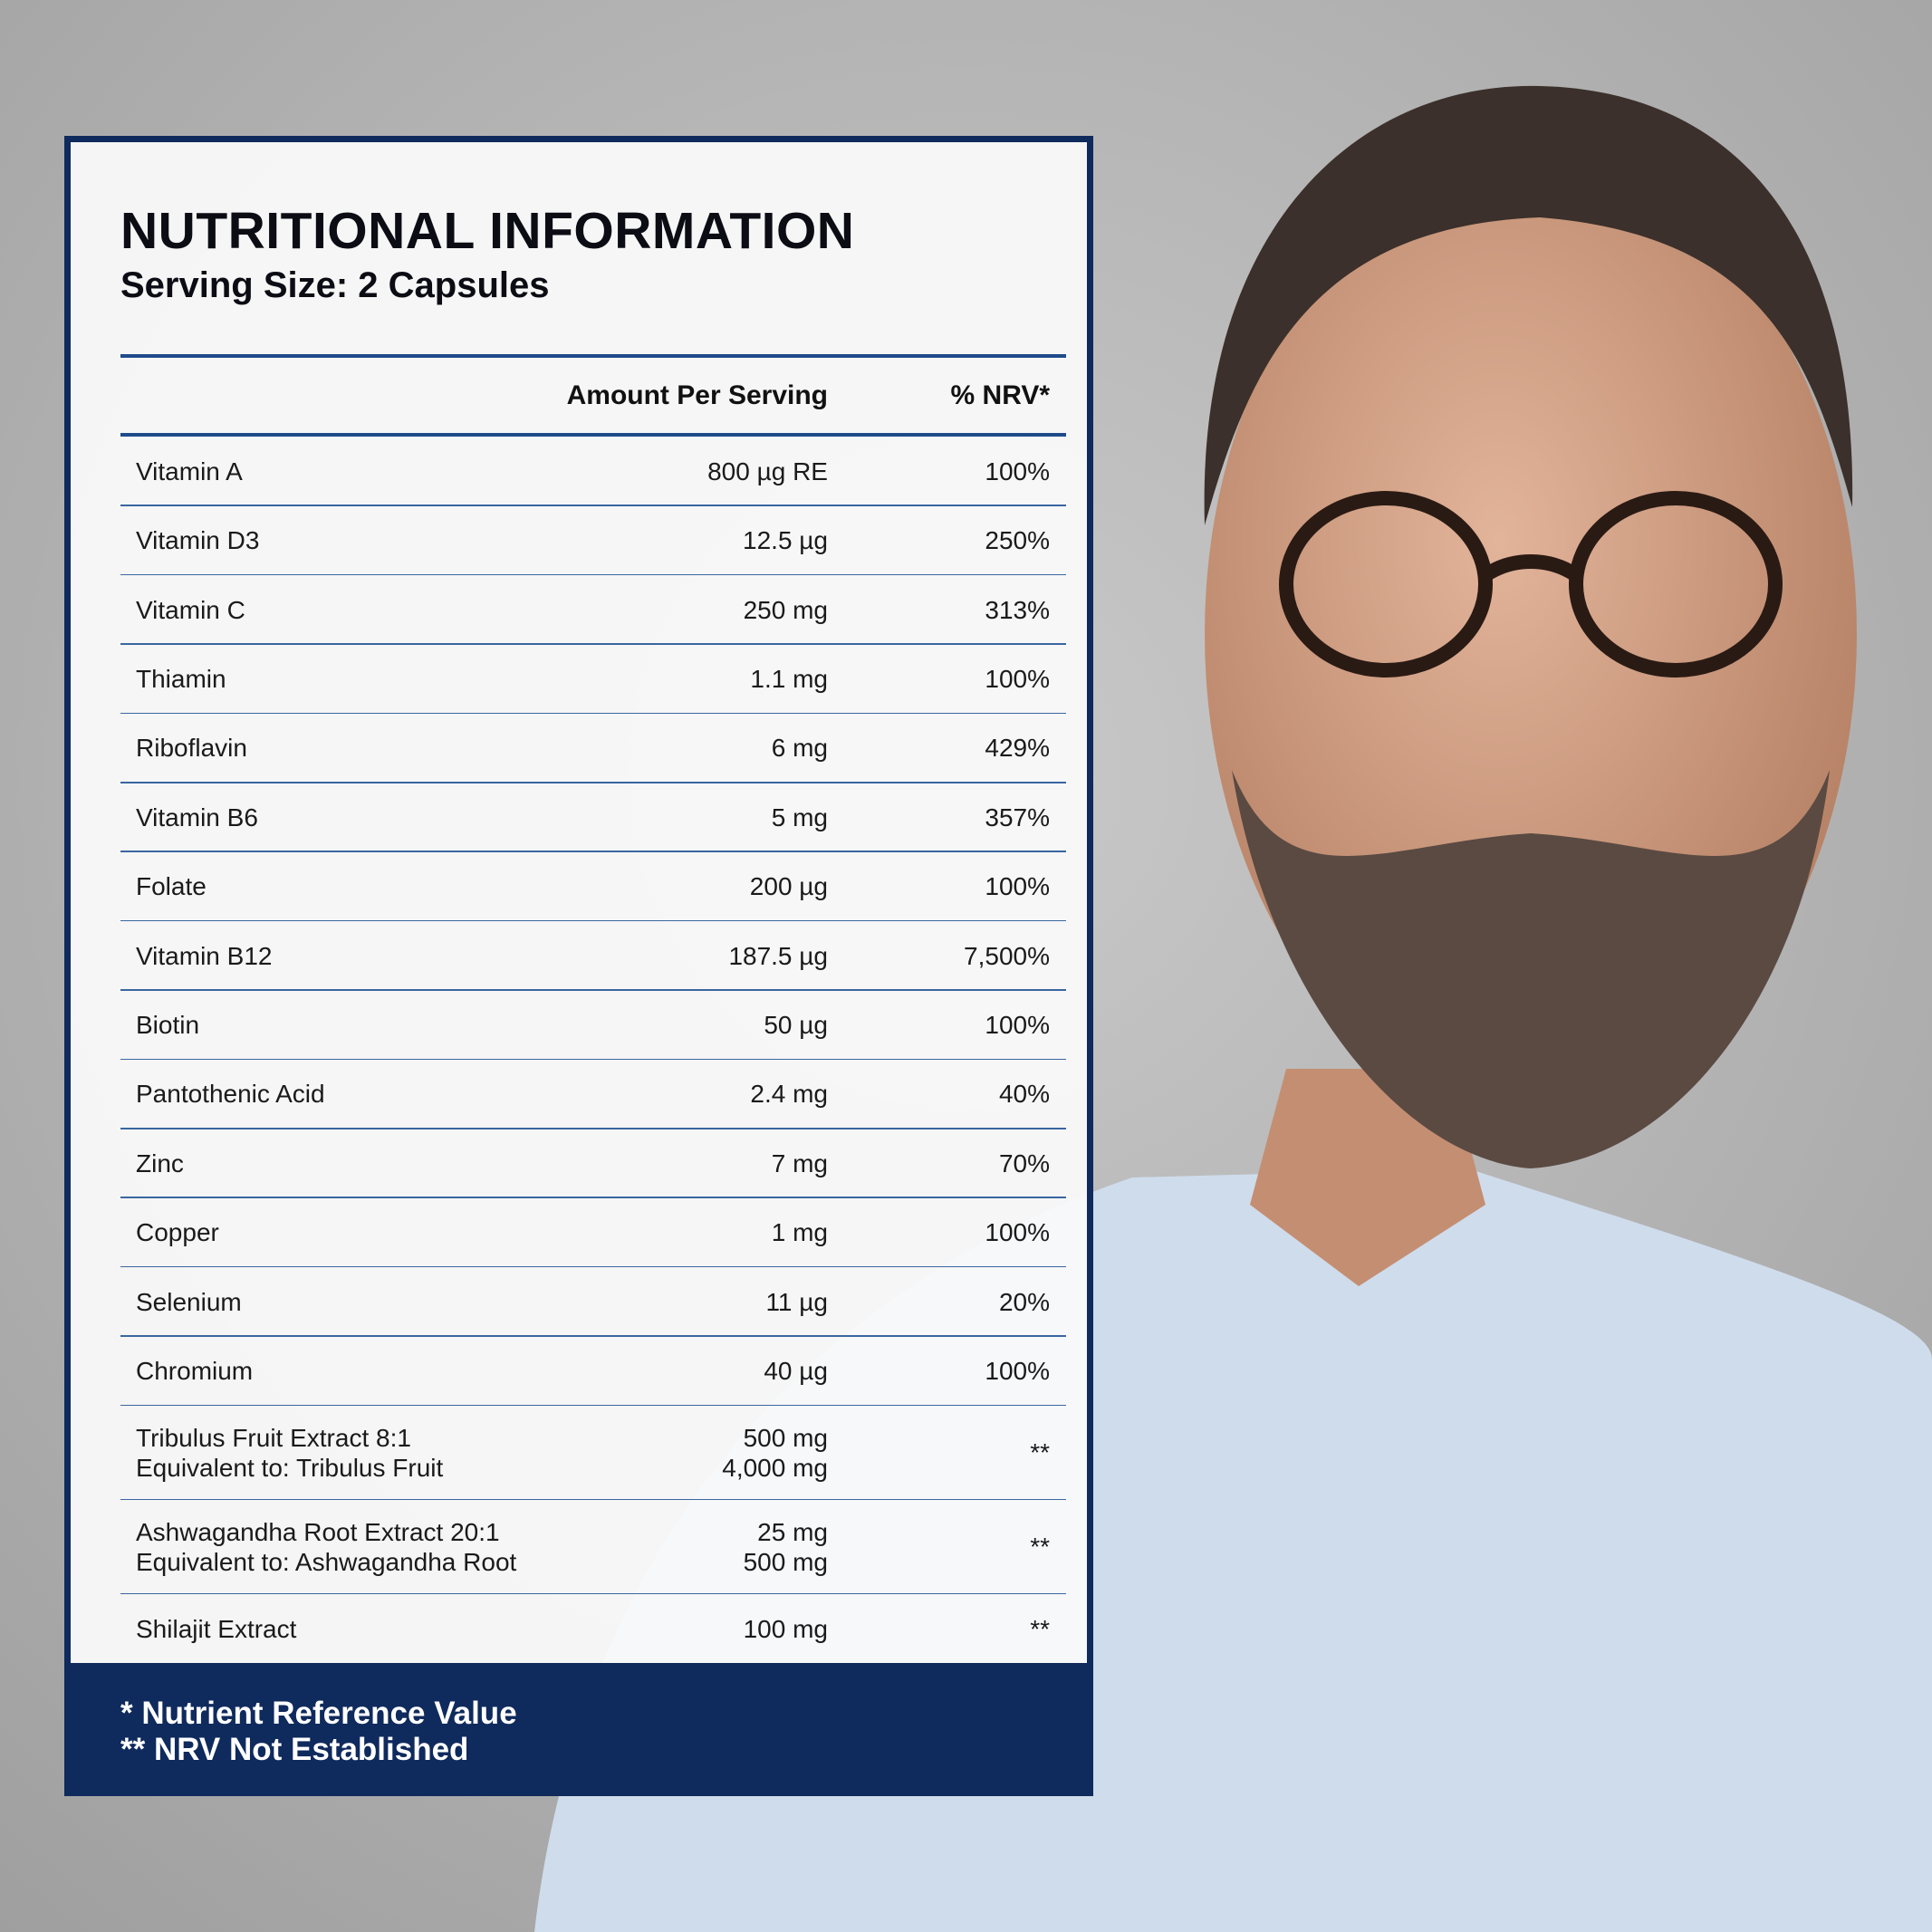  I want to click on amount: 50 µg, so click(796, 1024).